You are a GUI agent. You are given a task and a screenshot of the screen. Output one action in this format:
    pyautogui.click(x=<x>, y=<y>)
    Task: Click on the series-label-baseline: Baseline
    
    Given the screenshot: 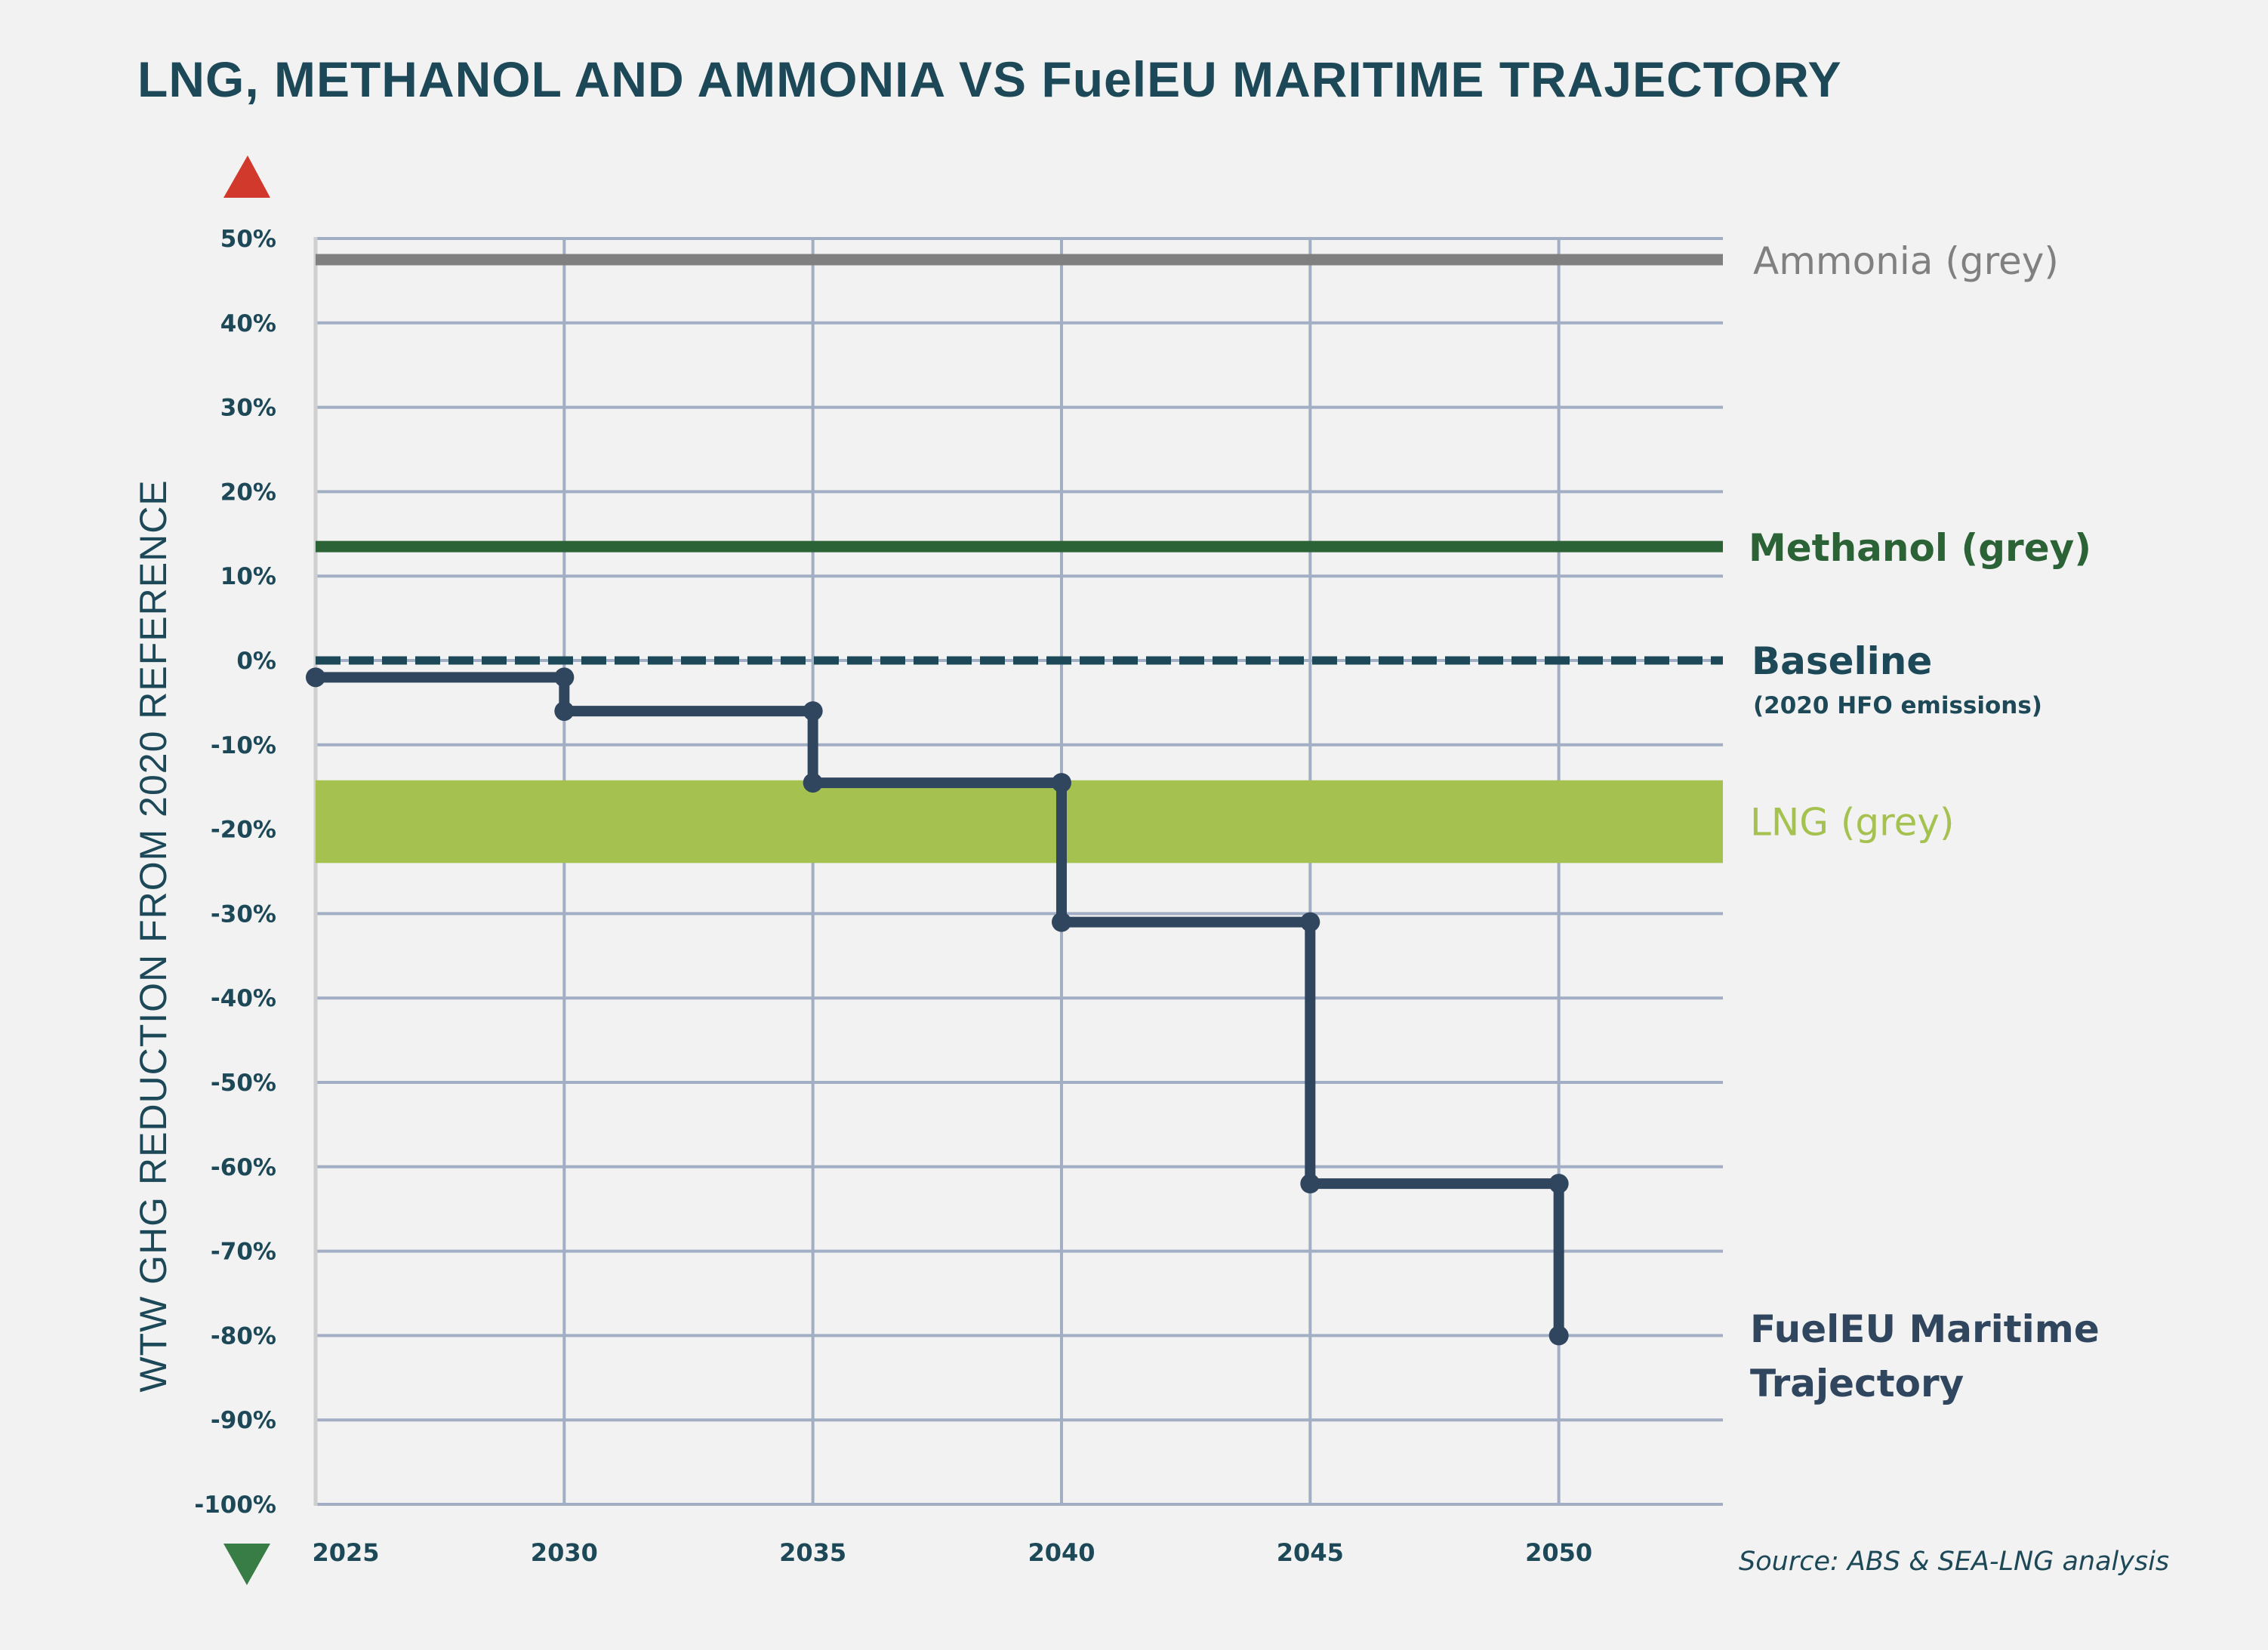 What is the action you would take?
    pyautogui.click(x=1842, y=661)
    